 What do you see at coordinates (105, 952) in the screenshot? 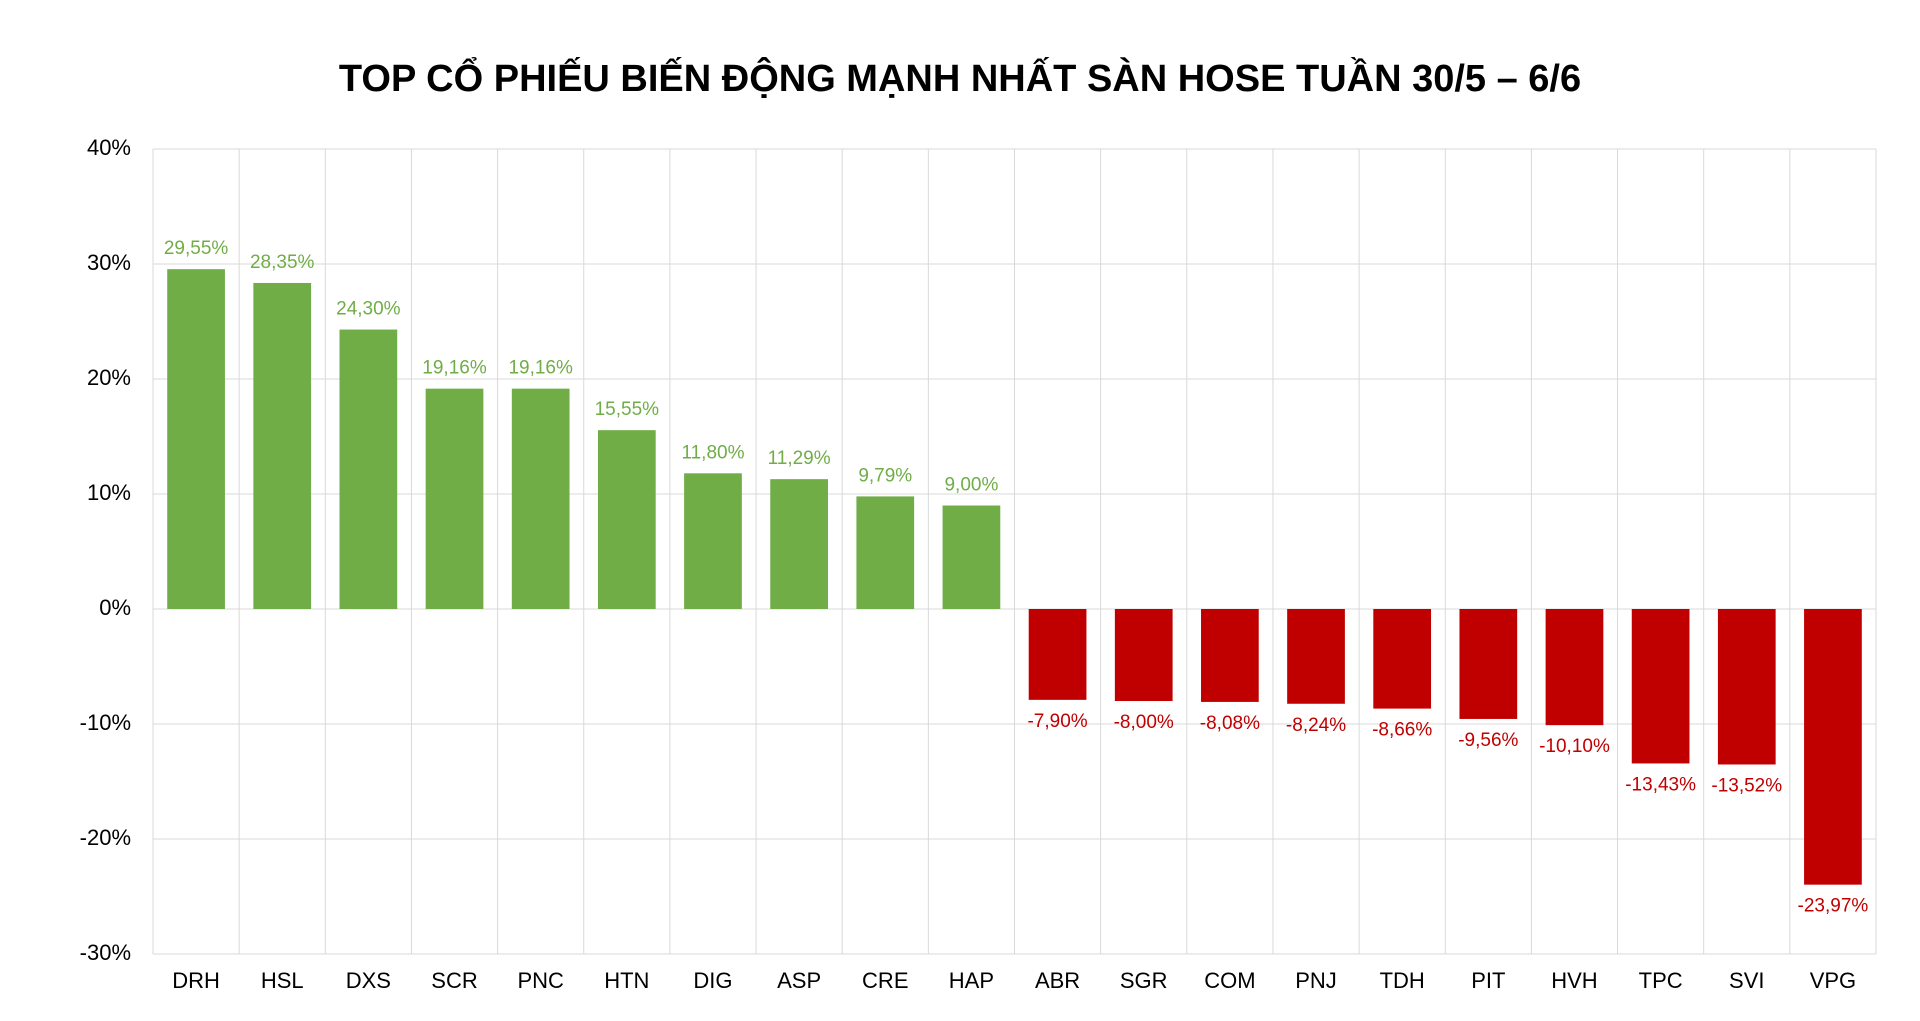
I see `y-tick-label: -30%` at bounding box center [105, 952].